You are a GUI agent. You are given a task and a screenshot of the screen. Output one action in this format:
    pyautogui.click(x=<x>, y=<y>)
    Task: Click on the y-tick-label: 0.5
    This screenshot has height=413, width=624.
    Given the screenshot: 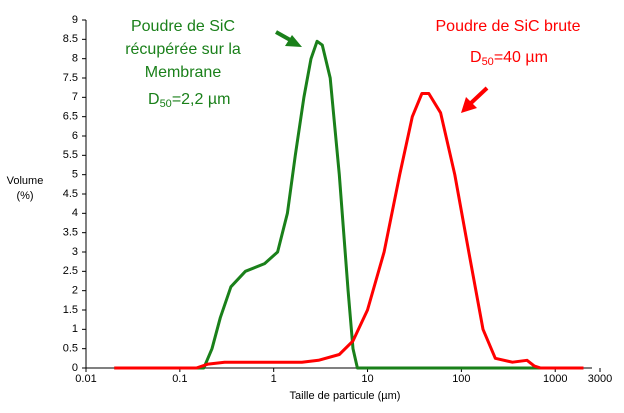 What is the action you would take?
    pyautogui.click(x=70, y=349)
    